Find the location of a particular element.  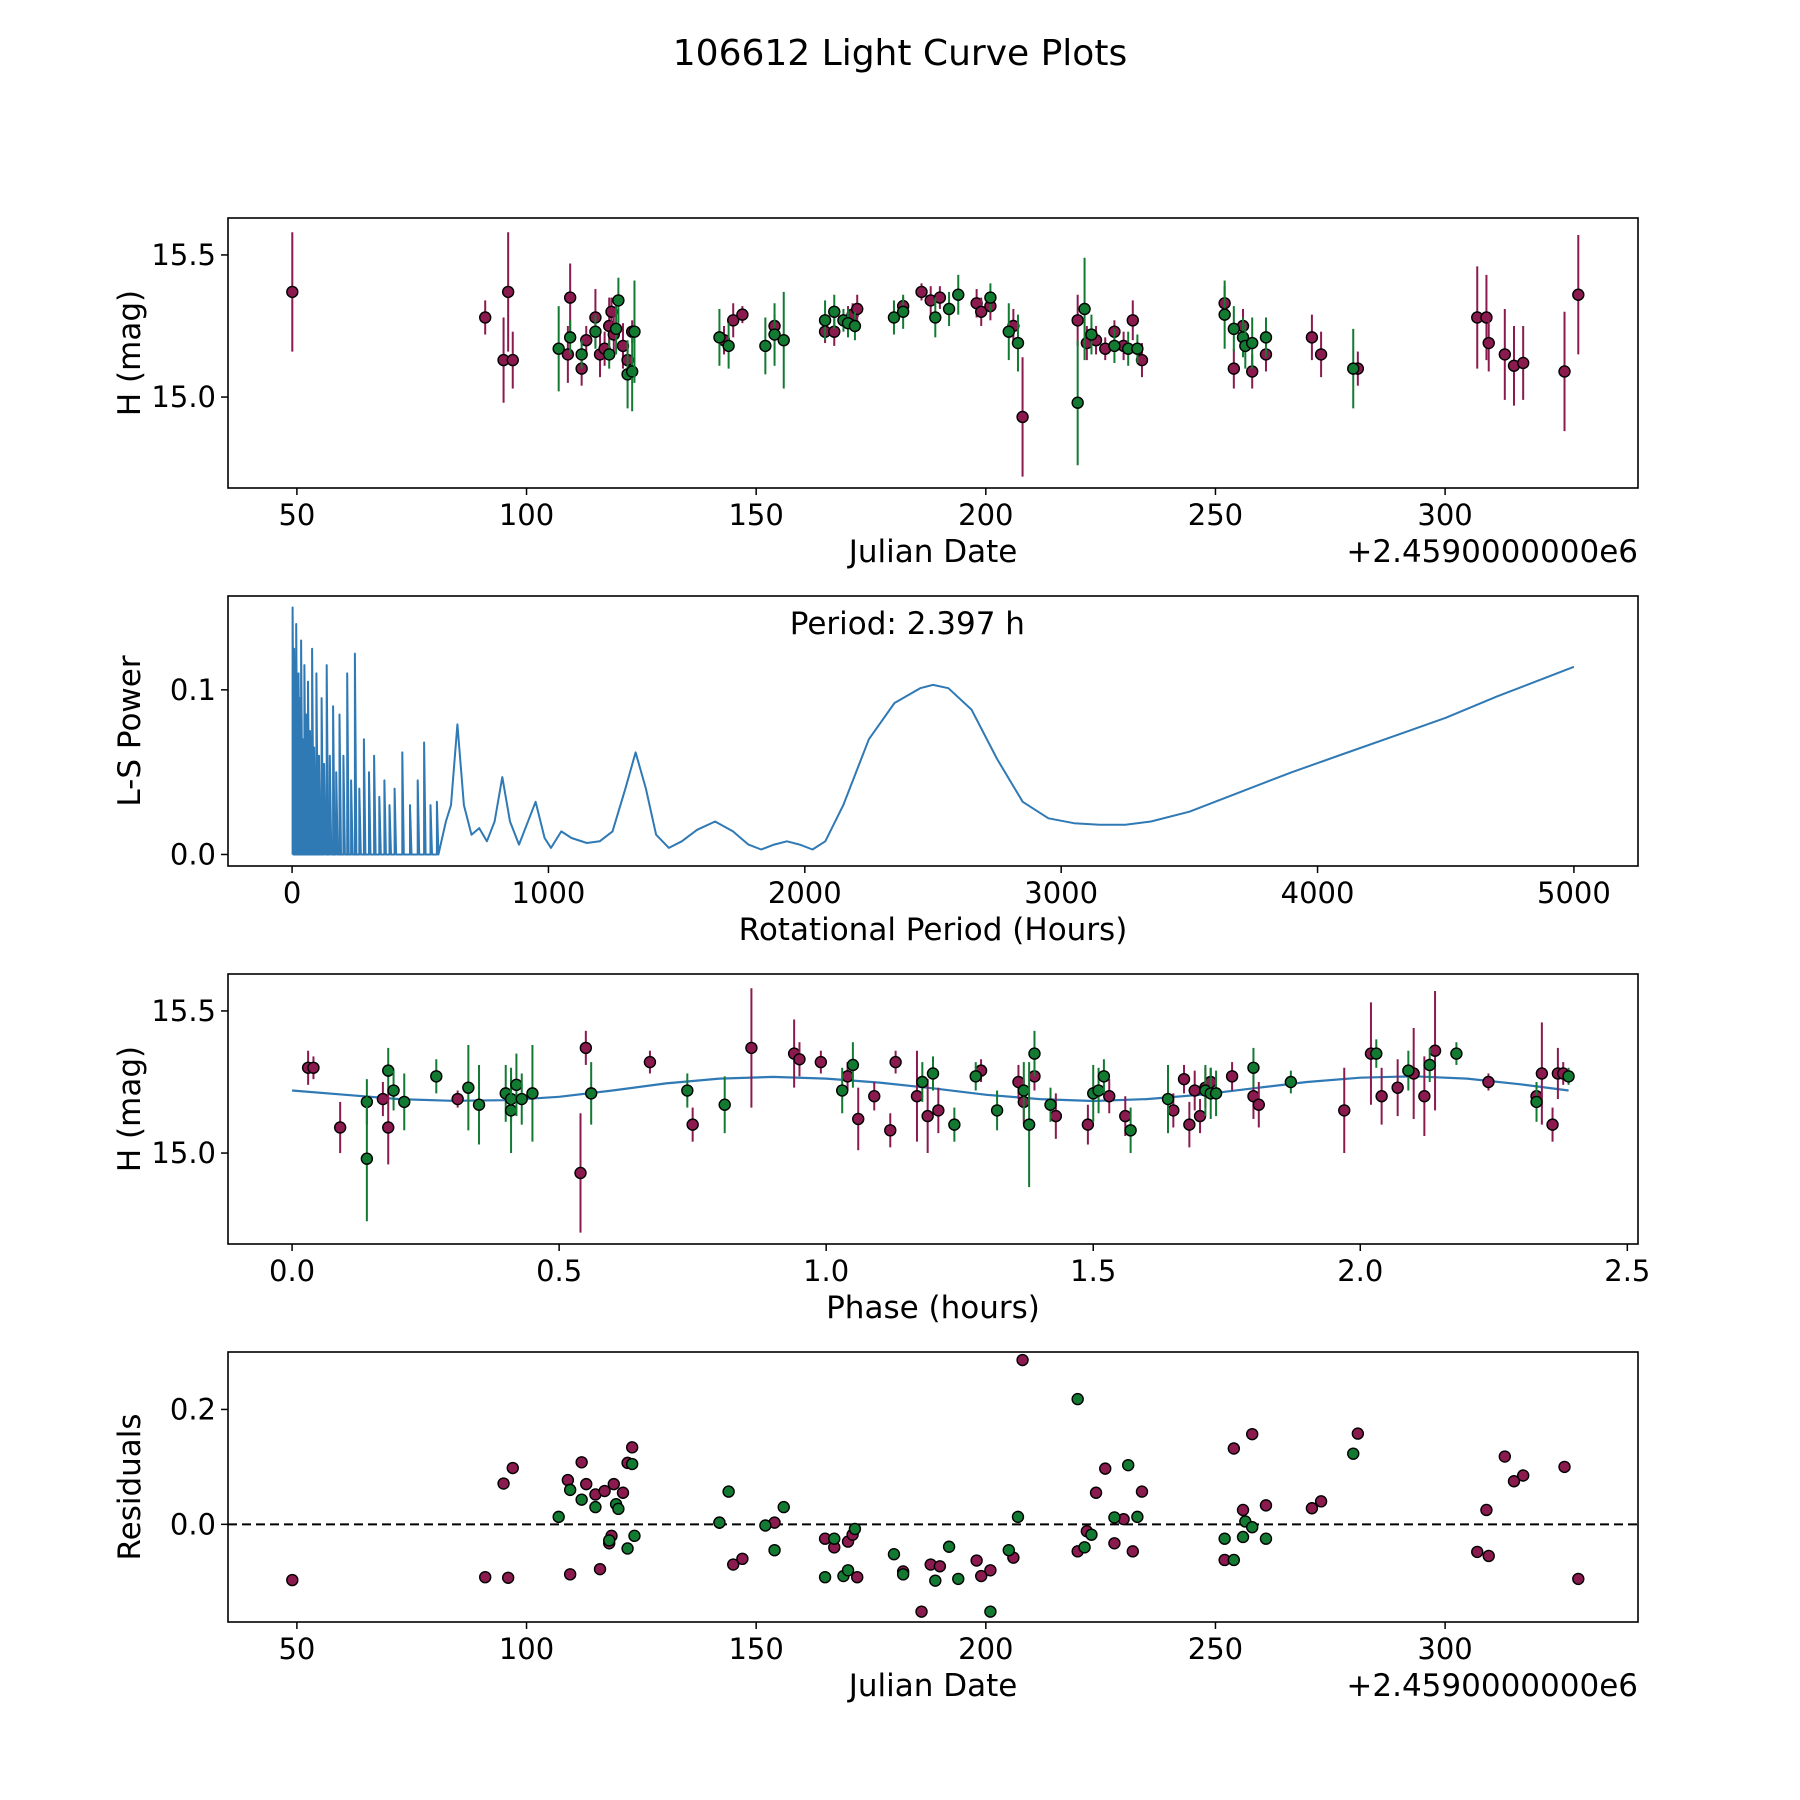

x-tick-label: 300 is located at coordinates (1444, 1649).